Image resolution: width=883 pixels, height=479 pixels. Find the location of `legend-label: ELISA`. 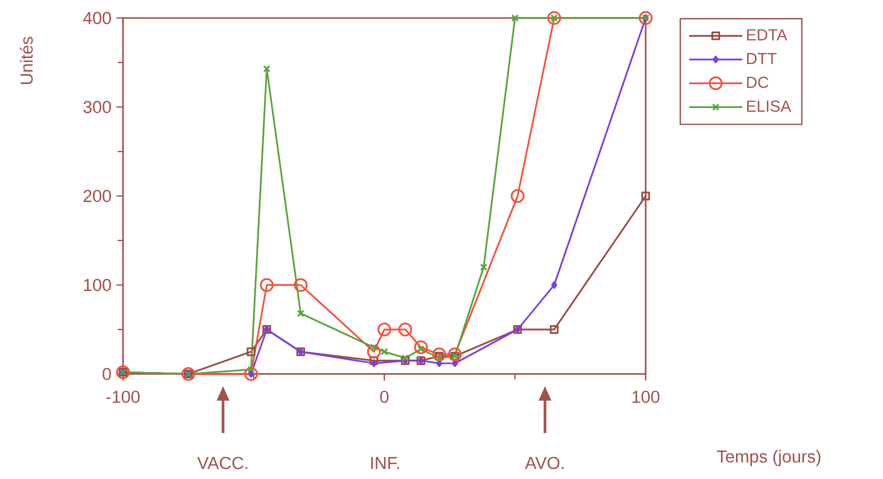

legend-label: ELISA is located at coordinates (769, 106).